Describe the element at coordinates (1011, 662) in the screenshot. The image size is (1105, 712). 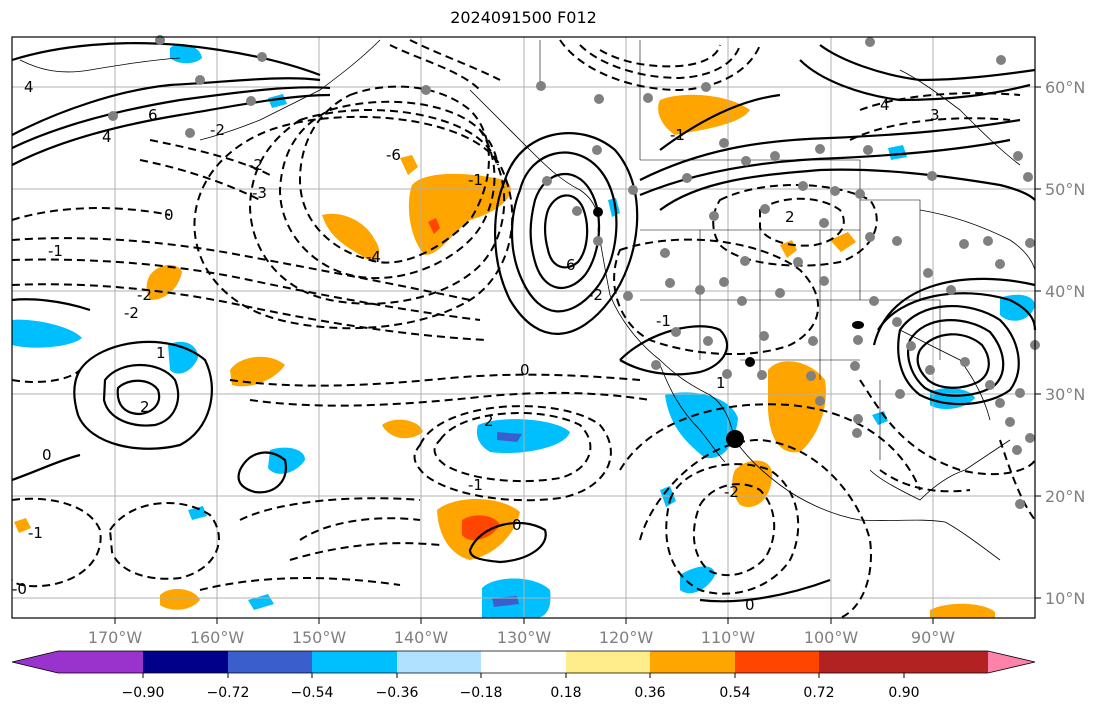
I see `colorbar-extend-high` at that location.